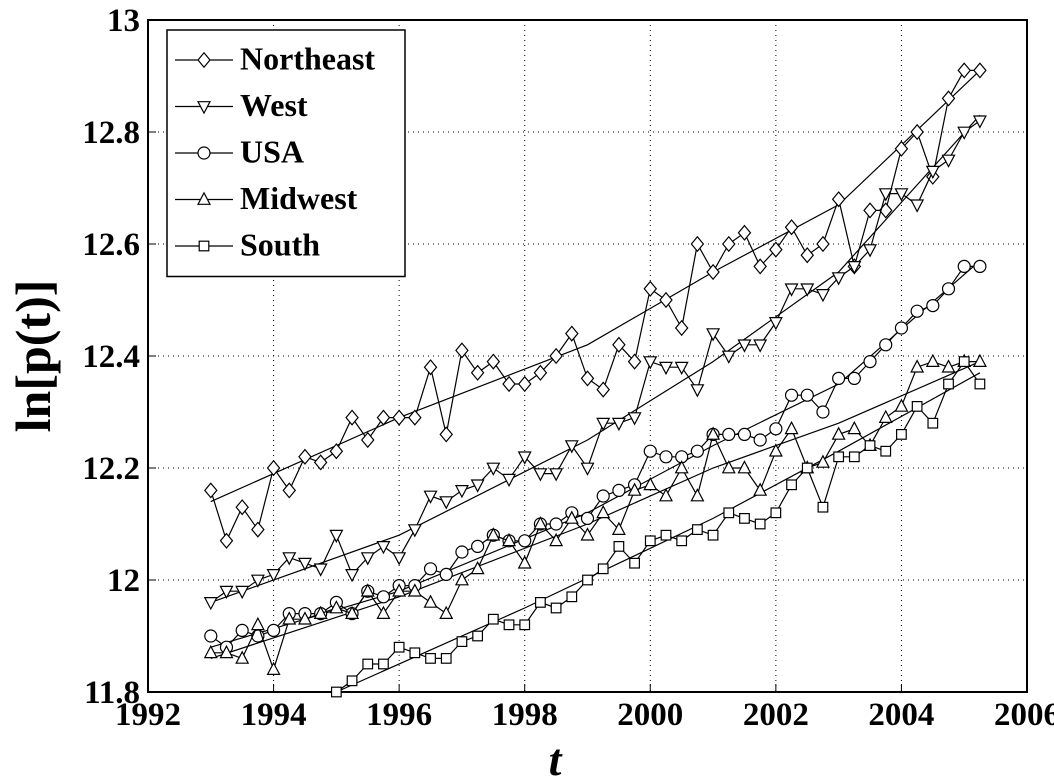  Describe the element at coordinates (299, 198) in the screenshot. I see `legend-label: Midwest` at that location.